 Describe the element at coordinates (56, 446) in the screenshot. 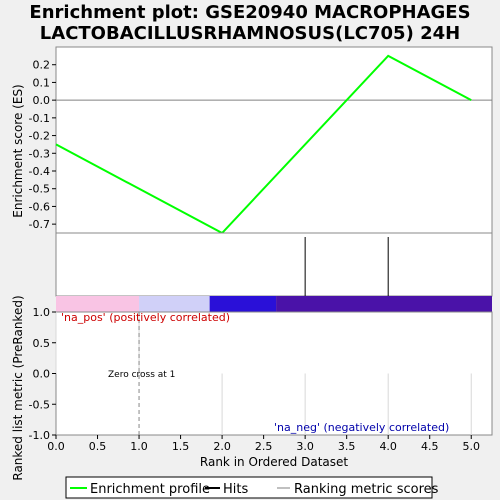

I see `x-tick-label: 0.0` at that location.